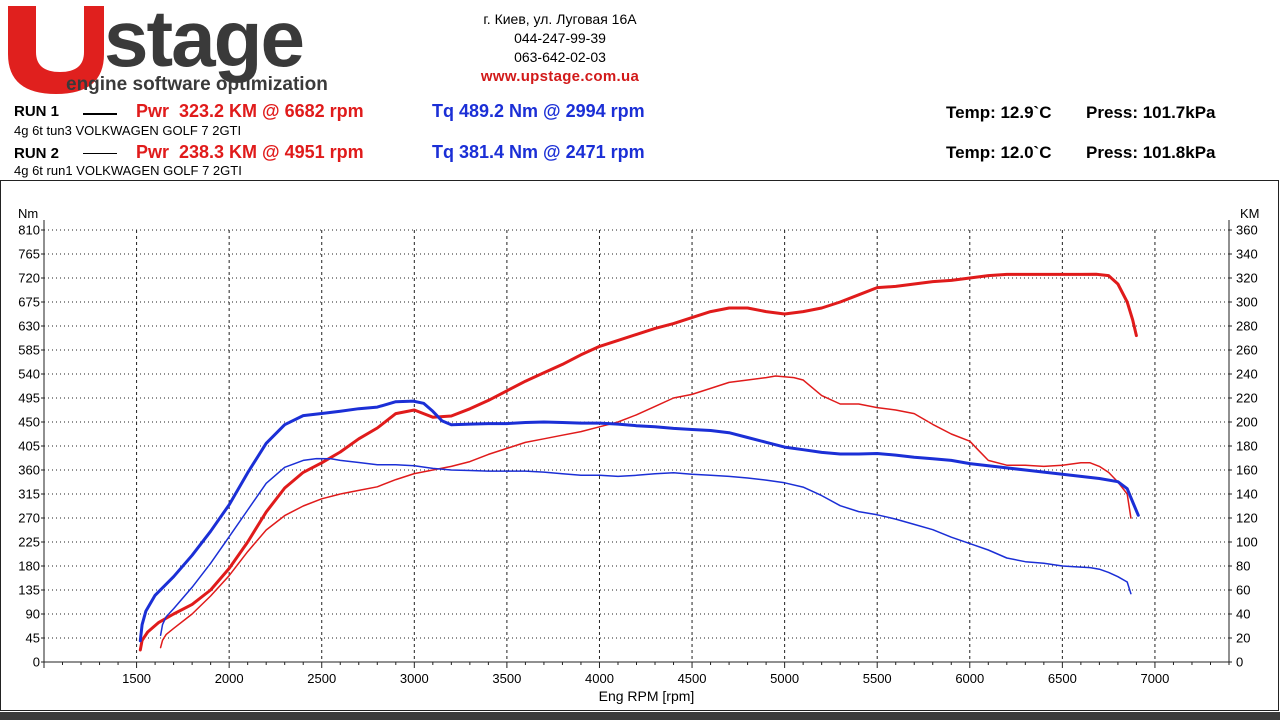 This screenshot has width=1280, height=720. I want to click on x-axis-label: Eng RPM [rpm], so click(647, 696).